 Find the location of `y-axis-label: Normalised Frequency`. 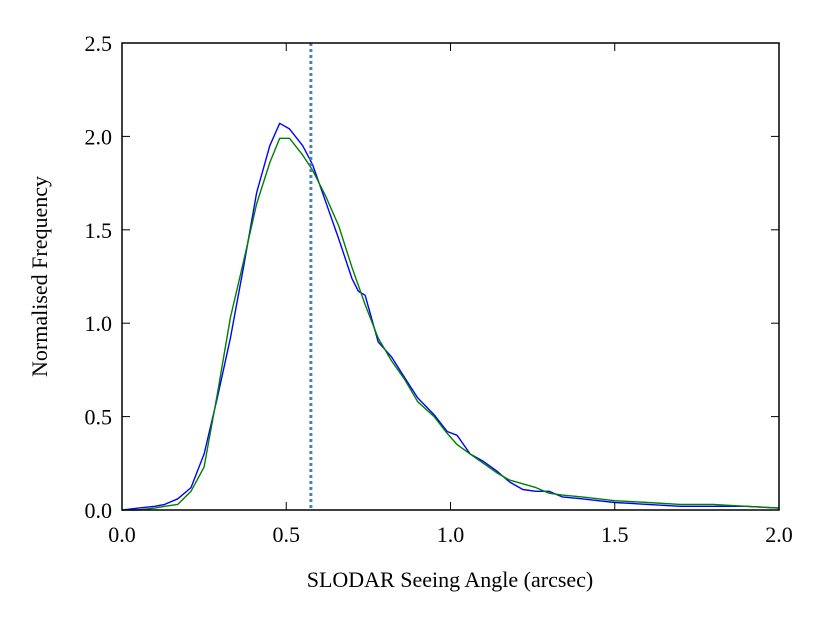

y-axis-label: Normalised Frequency is located at coordinates (39, 276).